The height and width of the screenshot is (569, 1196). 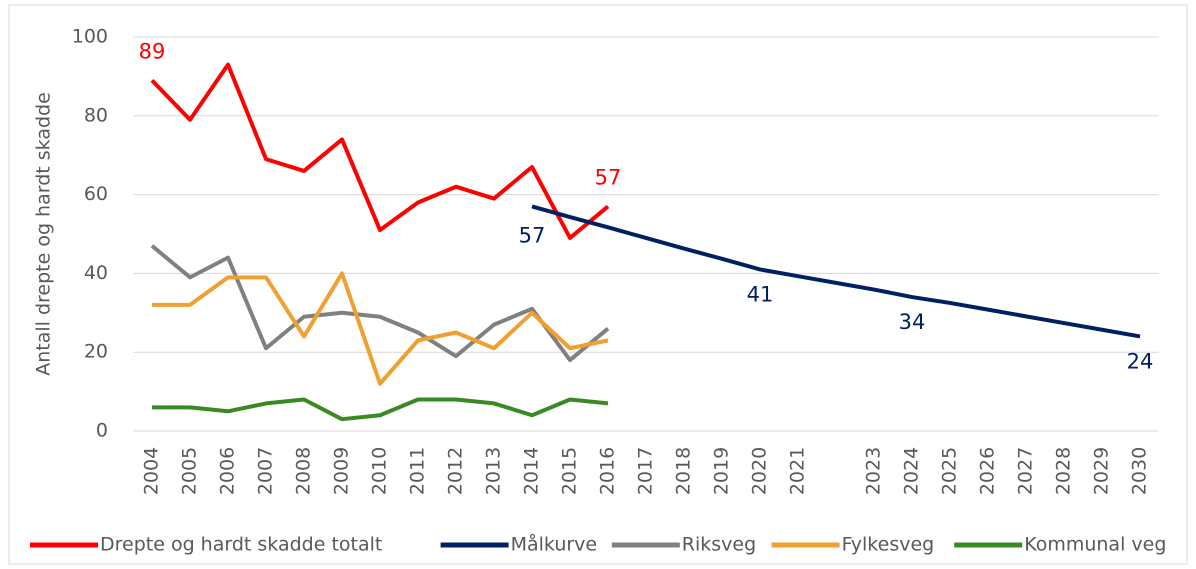 I want to click on x-tick-label: 2030, so click(x=1140, y=471).